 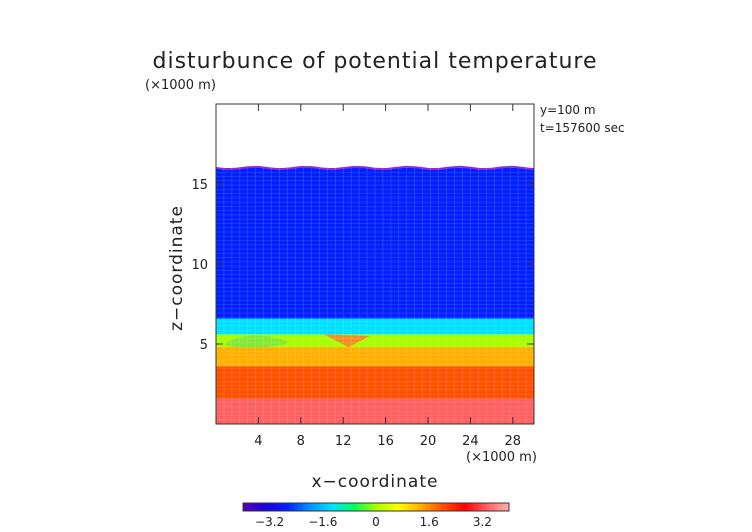 I want to click on x-axis-label: x−coordinate, so click(x=375, y=482).